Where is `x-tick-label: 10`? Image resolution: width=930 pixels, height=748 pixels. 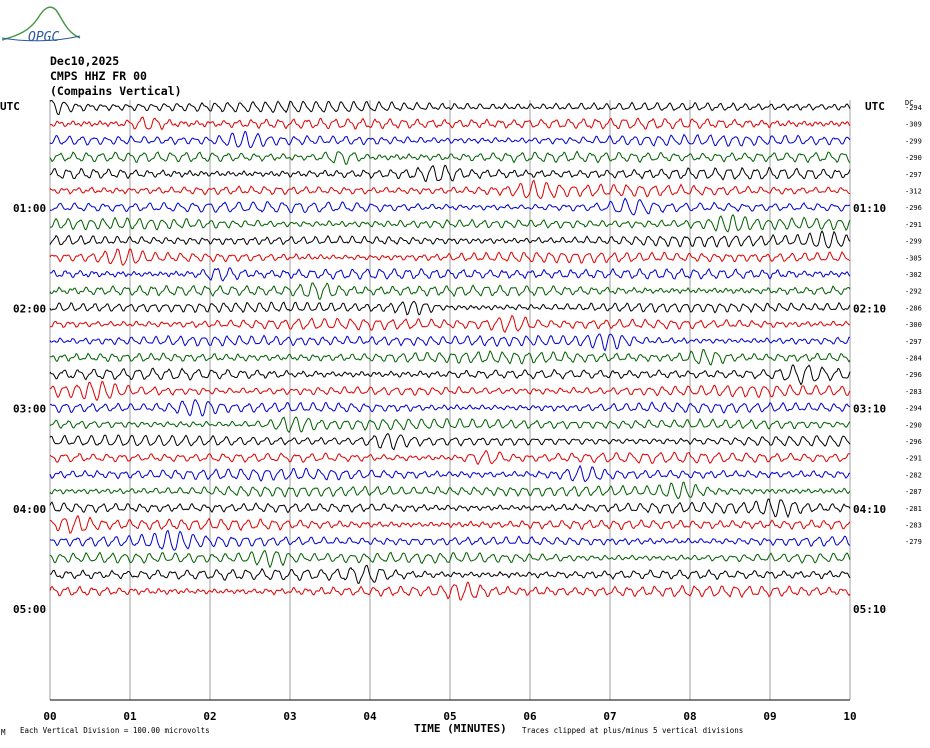
x-tick-label: 10 is located at coordinates (849, 716).